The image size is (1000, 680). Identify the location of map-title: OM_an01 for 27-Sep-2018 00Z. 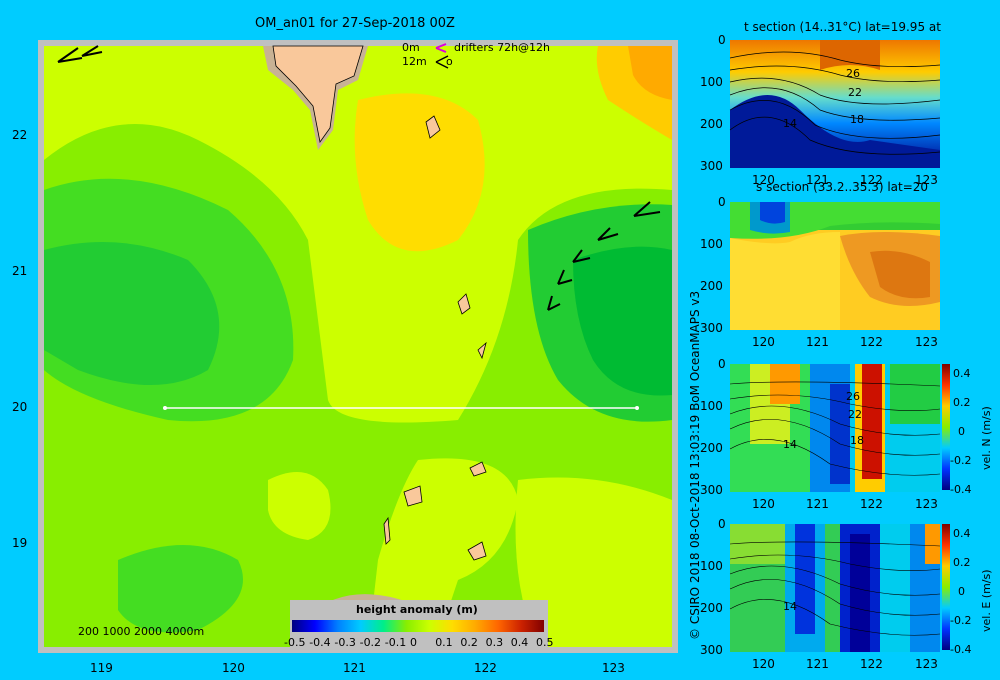
(355, 23).